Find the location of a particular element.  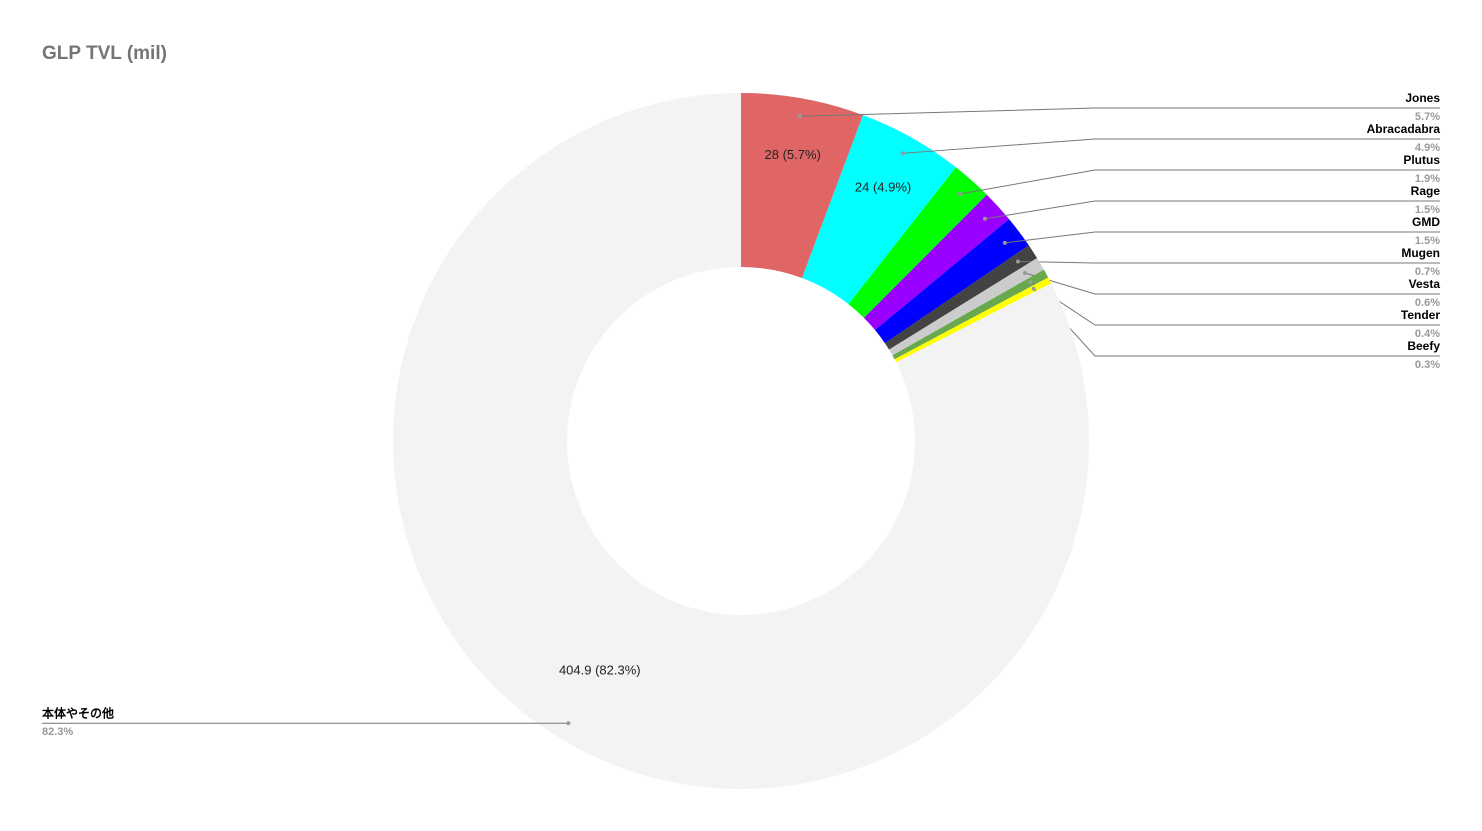

chart-title: GLP TVL (mil) is located at coordinates (104, 53).